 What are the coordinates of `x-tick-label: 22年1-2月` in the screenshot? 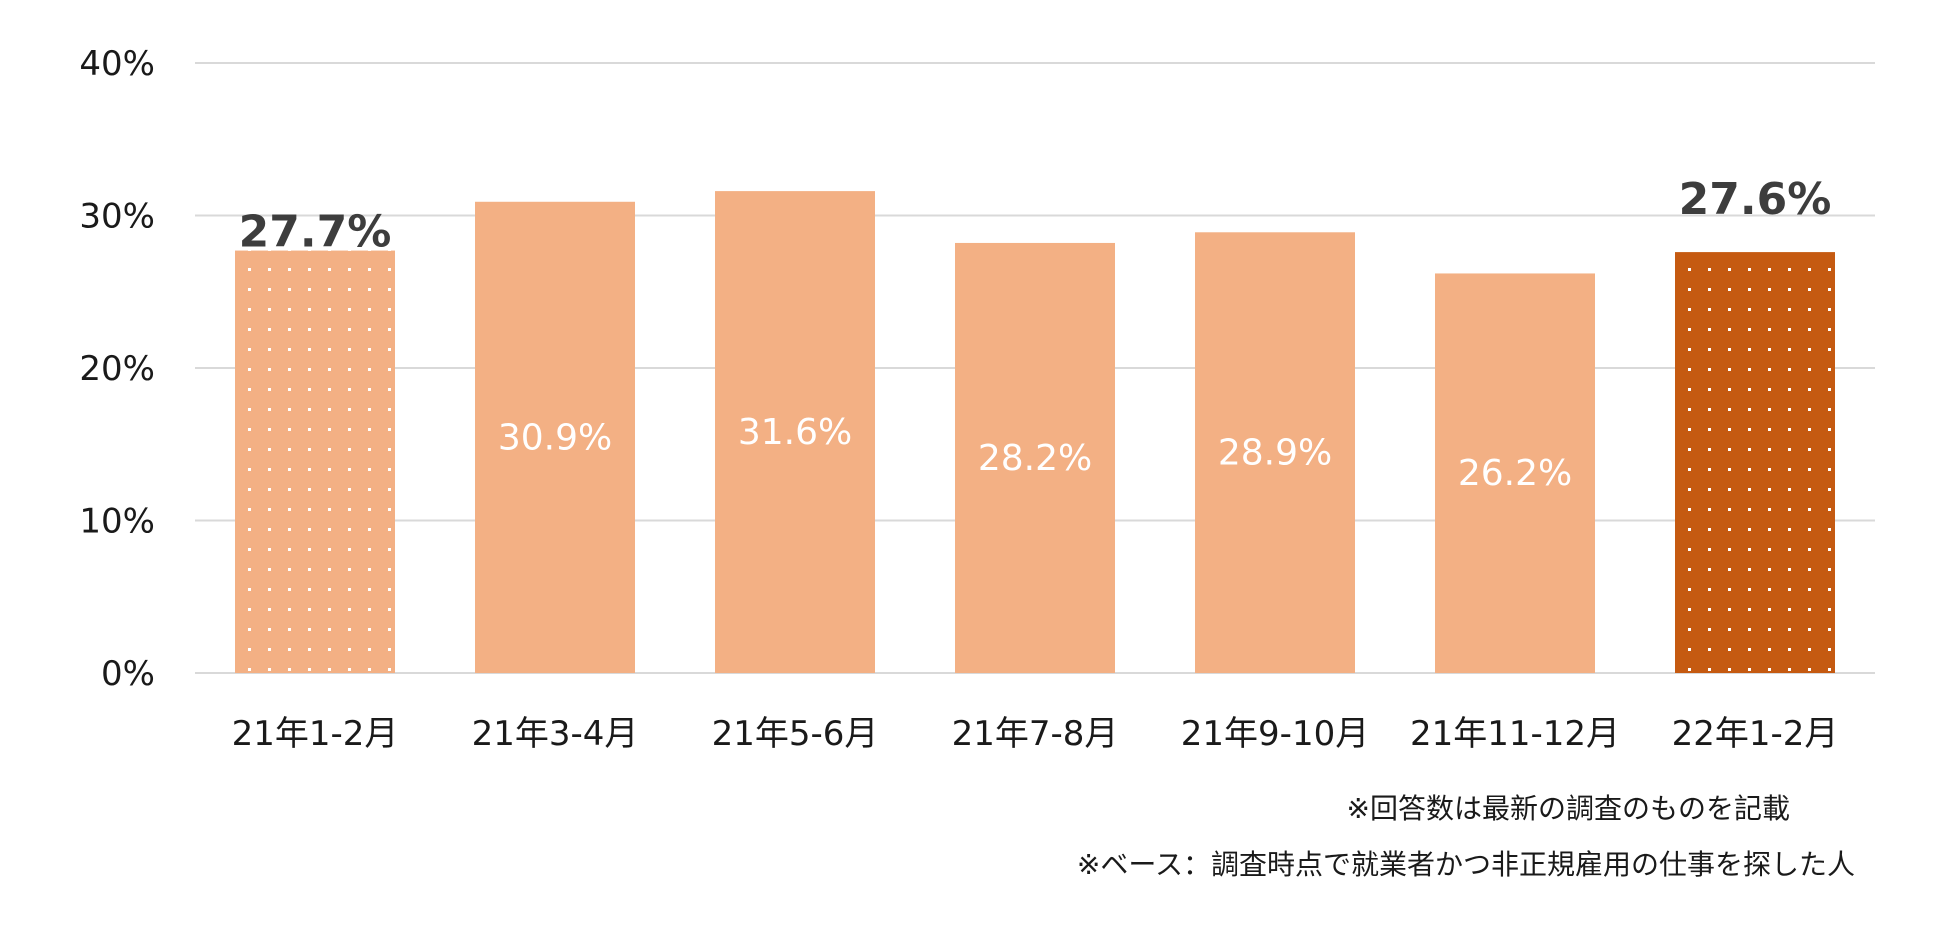 It's located at (1755, 734).